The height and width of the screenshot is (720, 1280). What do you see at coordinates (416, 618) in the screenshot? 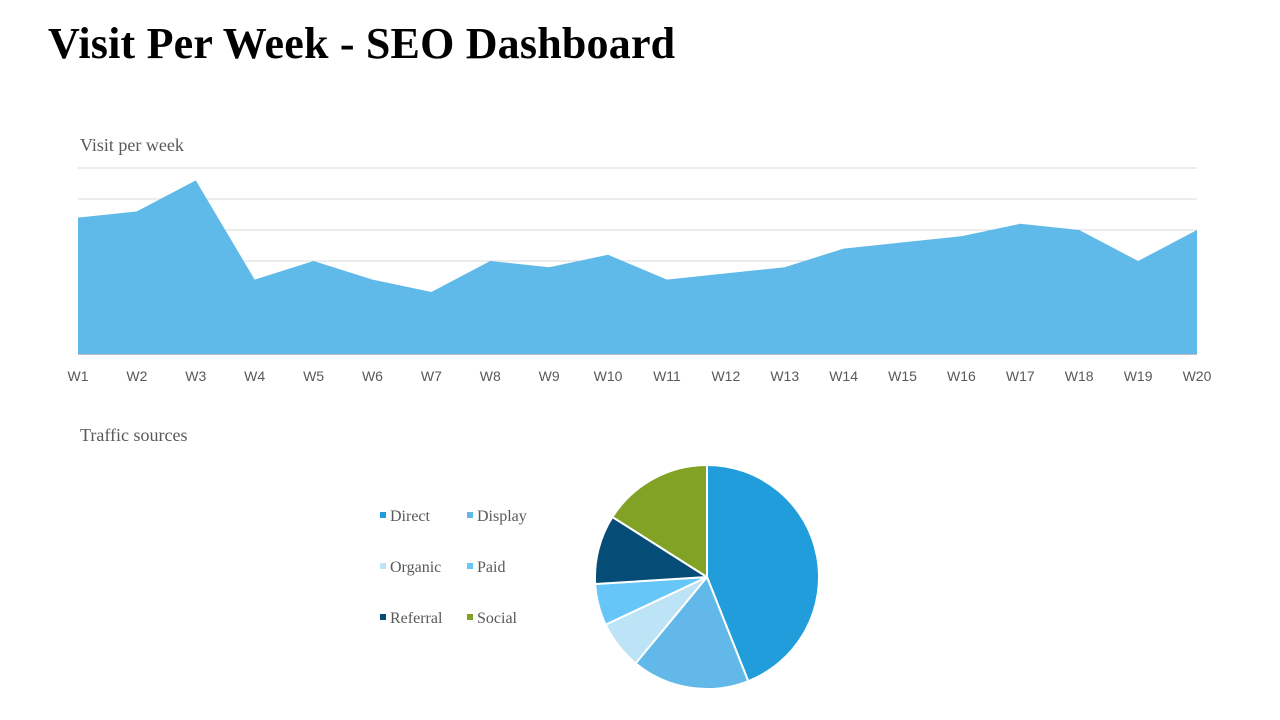
I see `legend-label: Referral` at bounding box center [416, 618].